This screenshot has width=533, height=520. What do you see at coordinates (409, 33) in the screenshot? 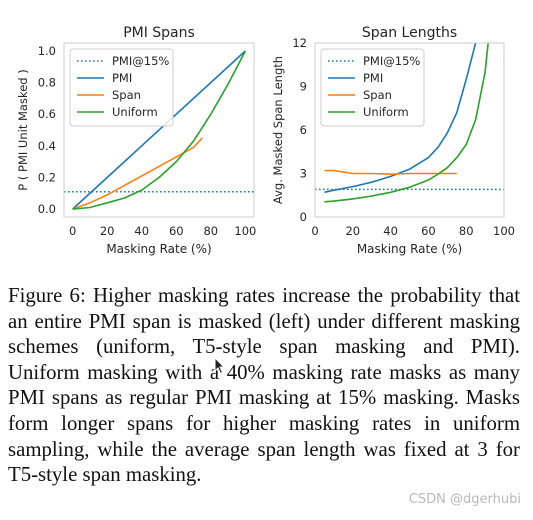
I see `chart-title: Span Lengths` at bounding box center [409, 33].